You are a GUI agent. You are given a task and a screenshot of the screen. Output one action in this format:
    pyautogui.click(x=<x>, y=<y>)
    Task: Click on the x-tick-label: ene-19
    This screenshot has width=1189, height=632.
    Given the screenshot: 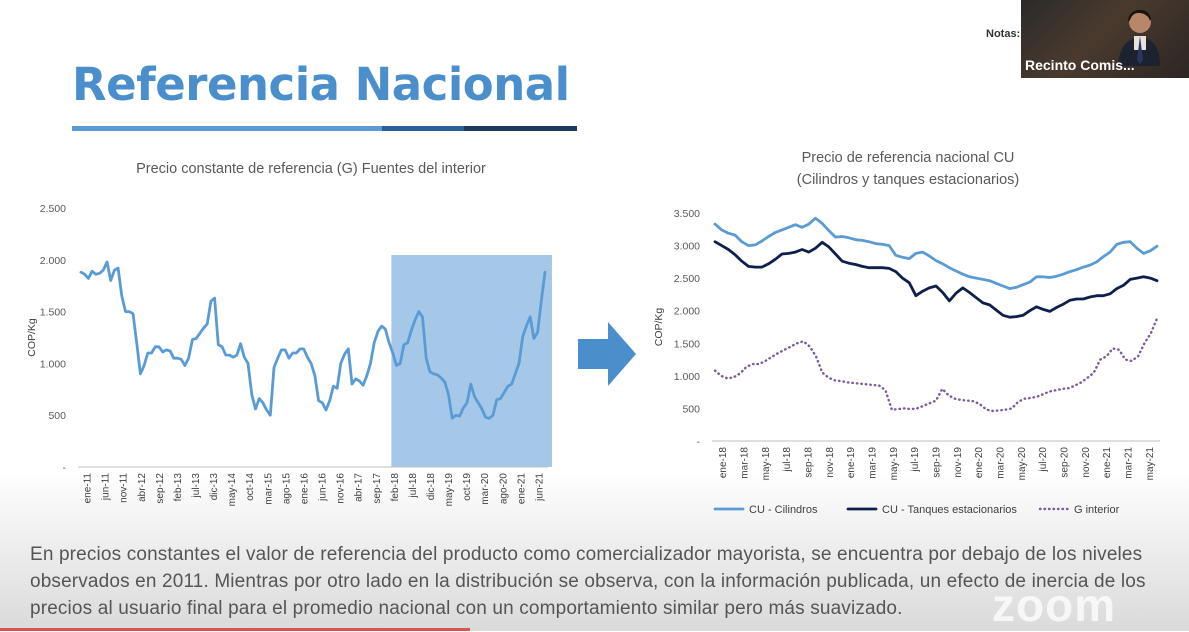 What is the action you would take?
    pyautogui.click(x=851, y=463)
    